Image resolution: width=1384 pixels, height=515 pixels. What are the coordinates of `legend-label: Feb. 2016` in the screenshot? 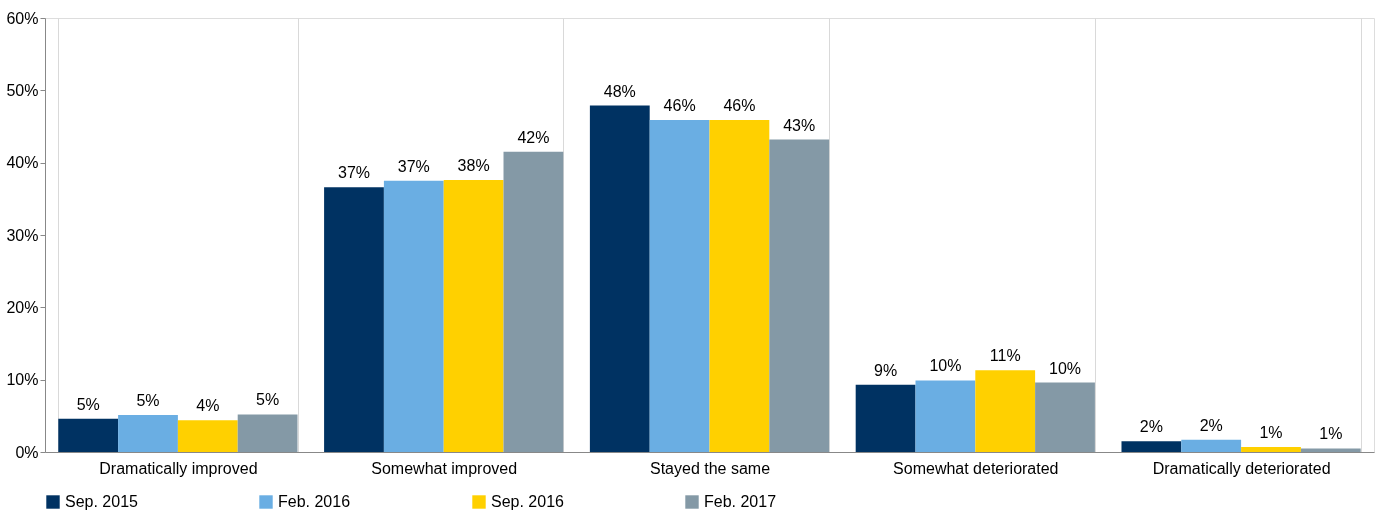 It's located at (314, 501).